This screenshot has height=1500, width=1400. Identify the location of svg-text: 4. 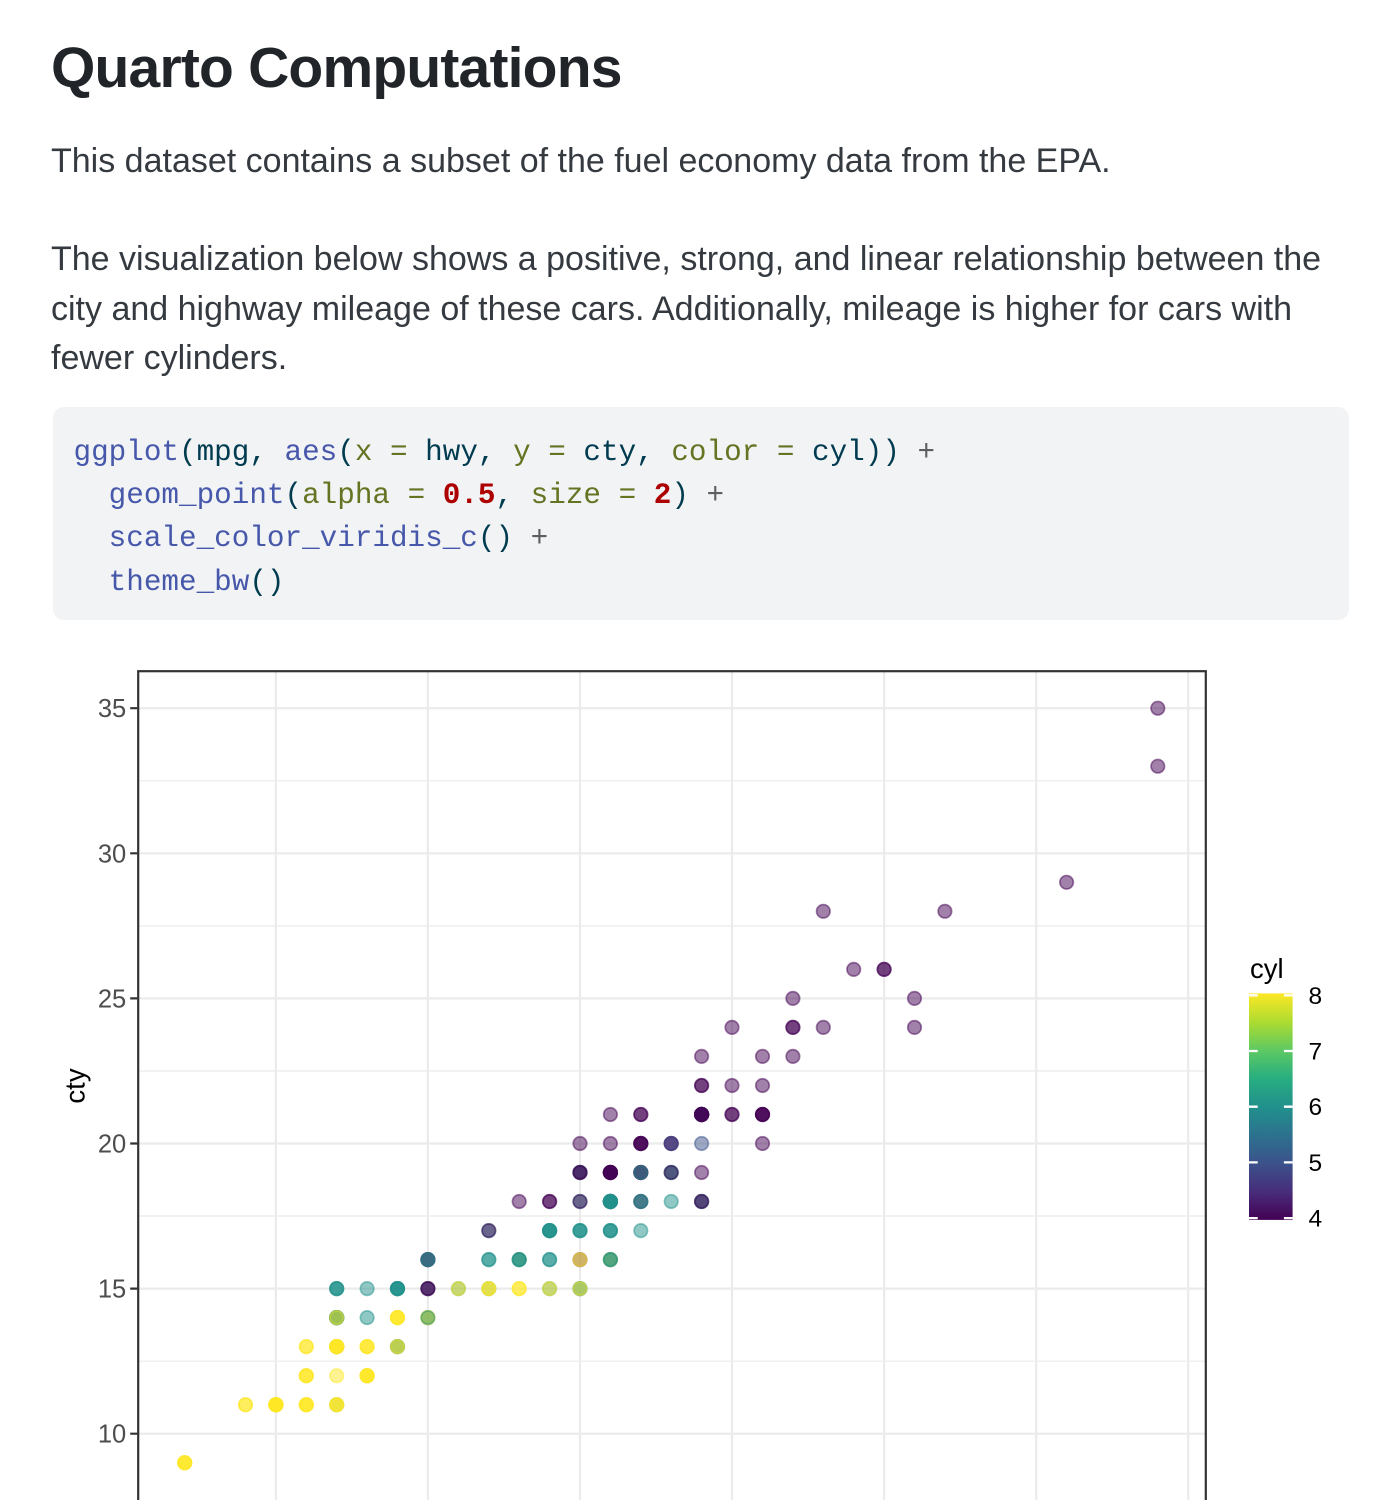
(1316, 1219).